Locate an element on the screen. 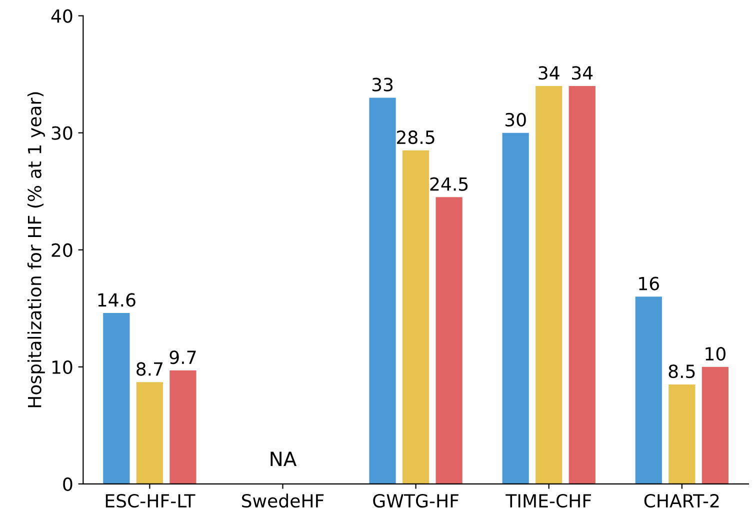 The image size is (756, 526). x-tick-label: ESC-HF-LT is located at coordinates (151, 501).